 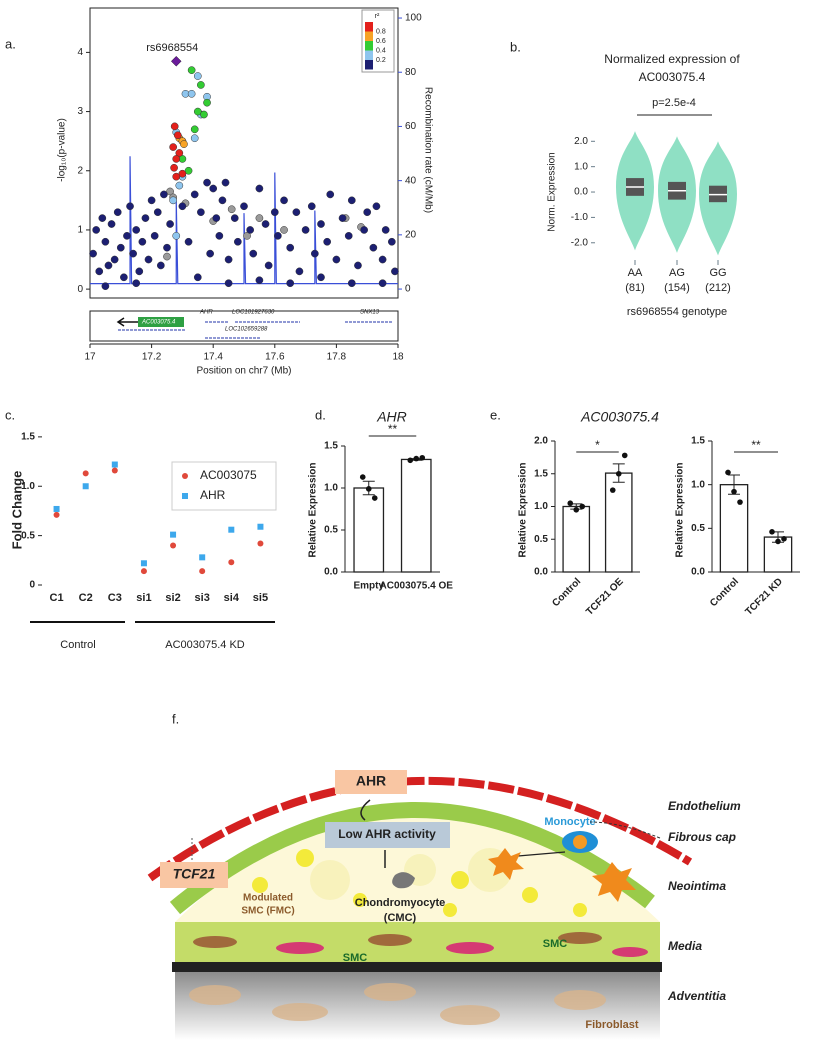 What do you see at coordinates (419, 883) in the screenshot?
I see `lipid-dots` at bounding box center [419, 883].